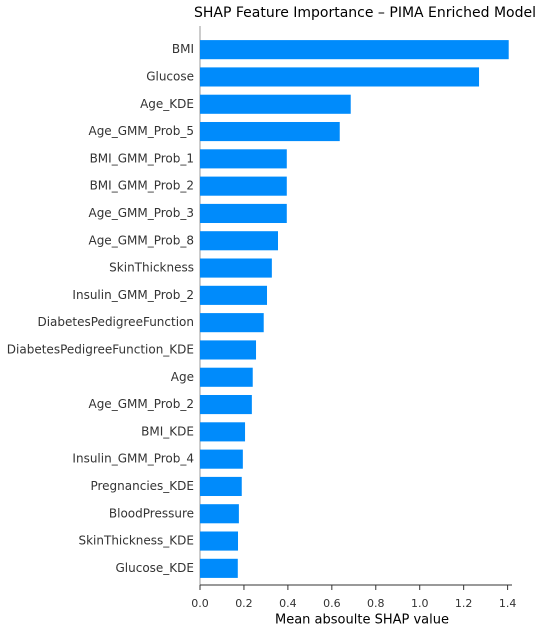 The width and height of the screenshot is (550, 632). What do you see at coordinates (200, 603) in the screenshot?
I see `x-tick-label: 0.0` at bounding box center [200, 603].